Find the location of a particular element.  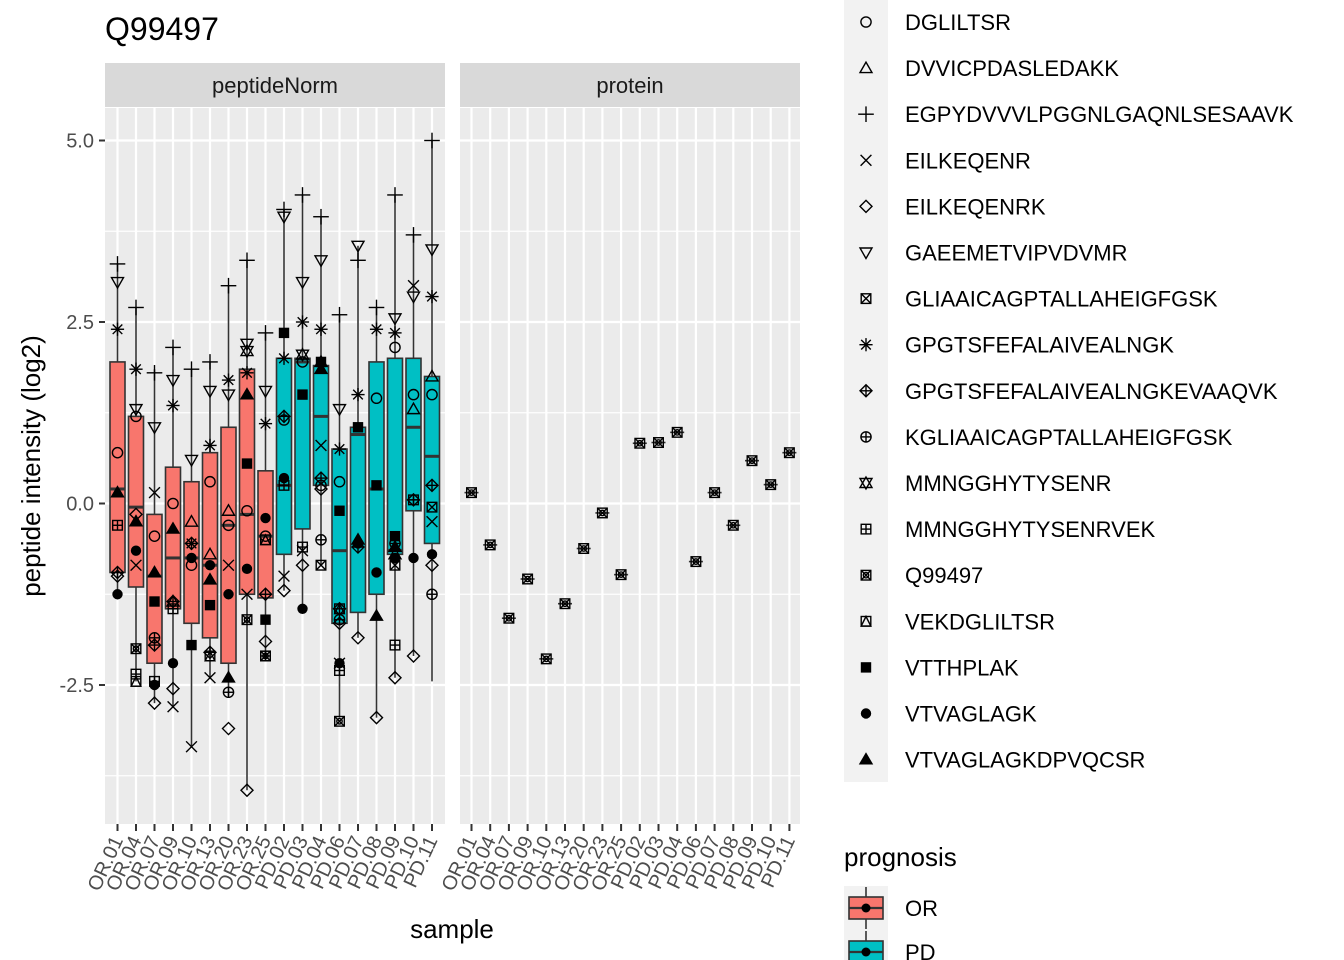

marker-star-of-david is located at coordinates (302, 355).